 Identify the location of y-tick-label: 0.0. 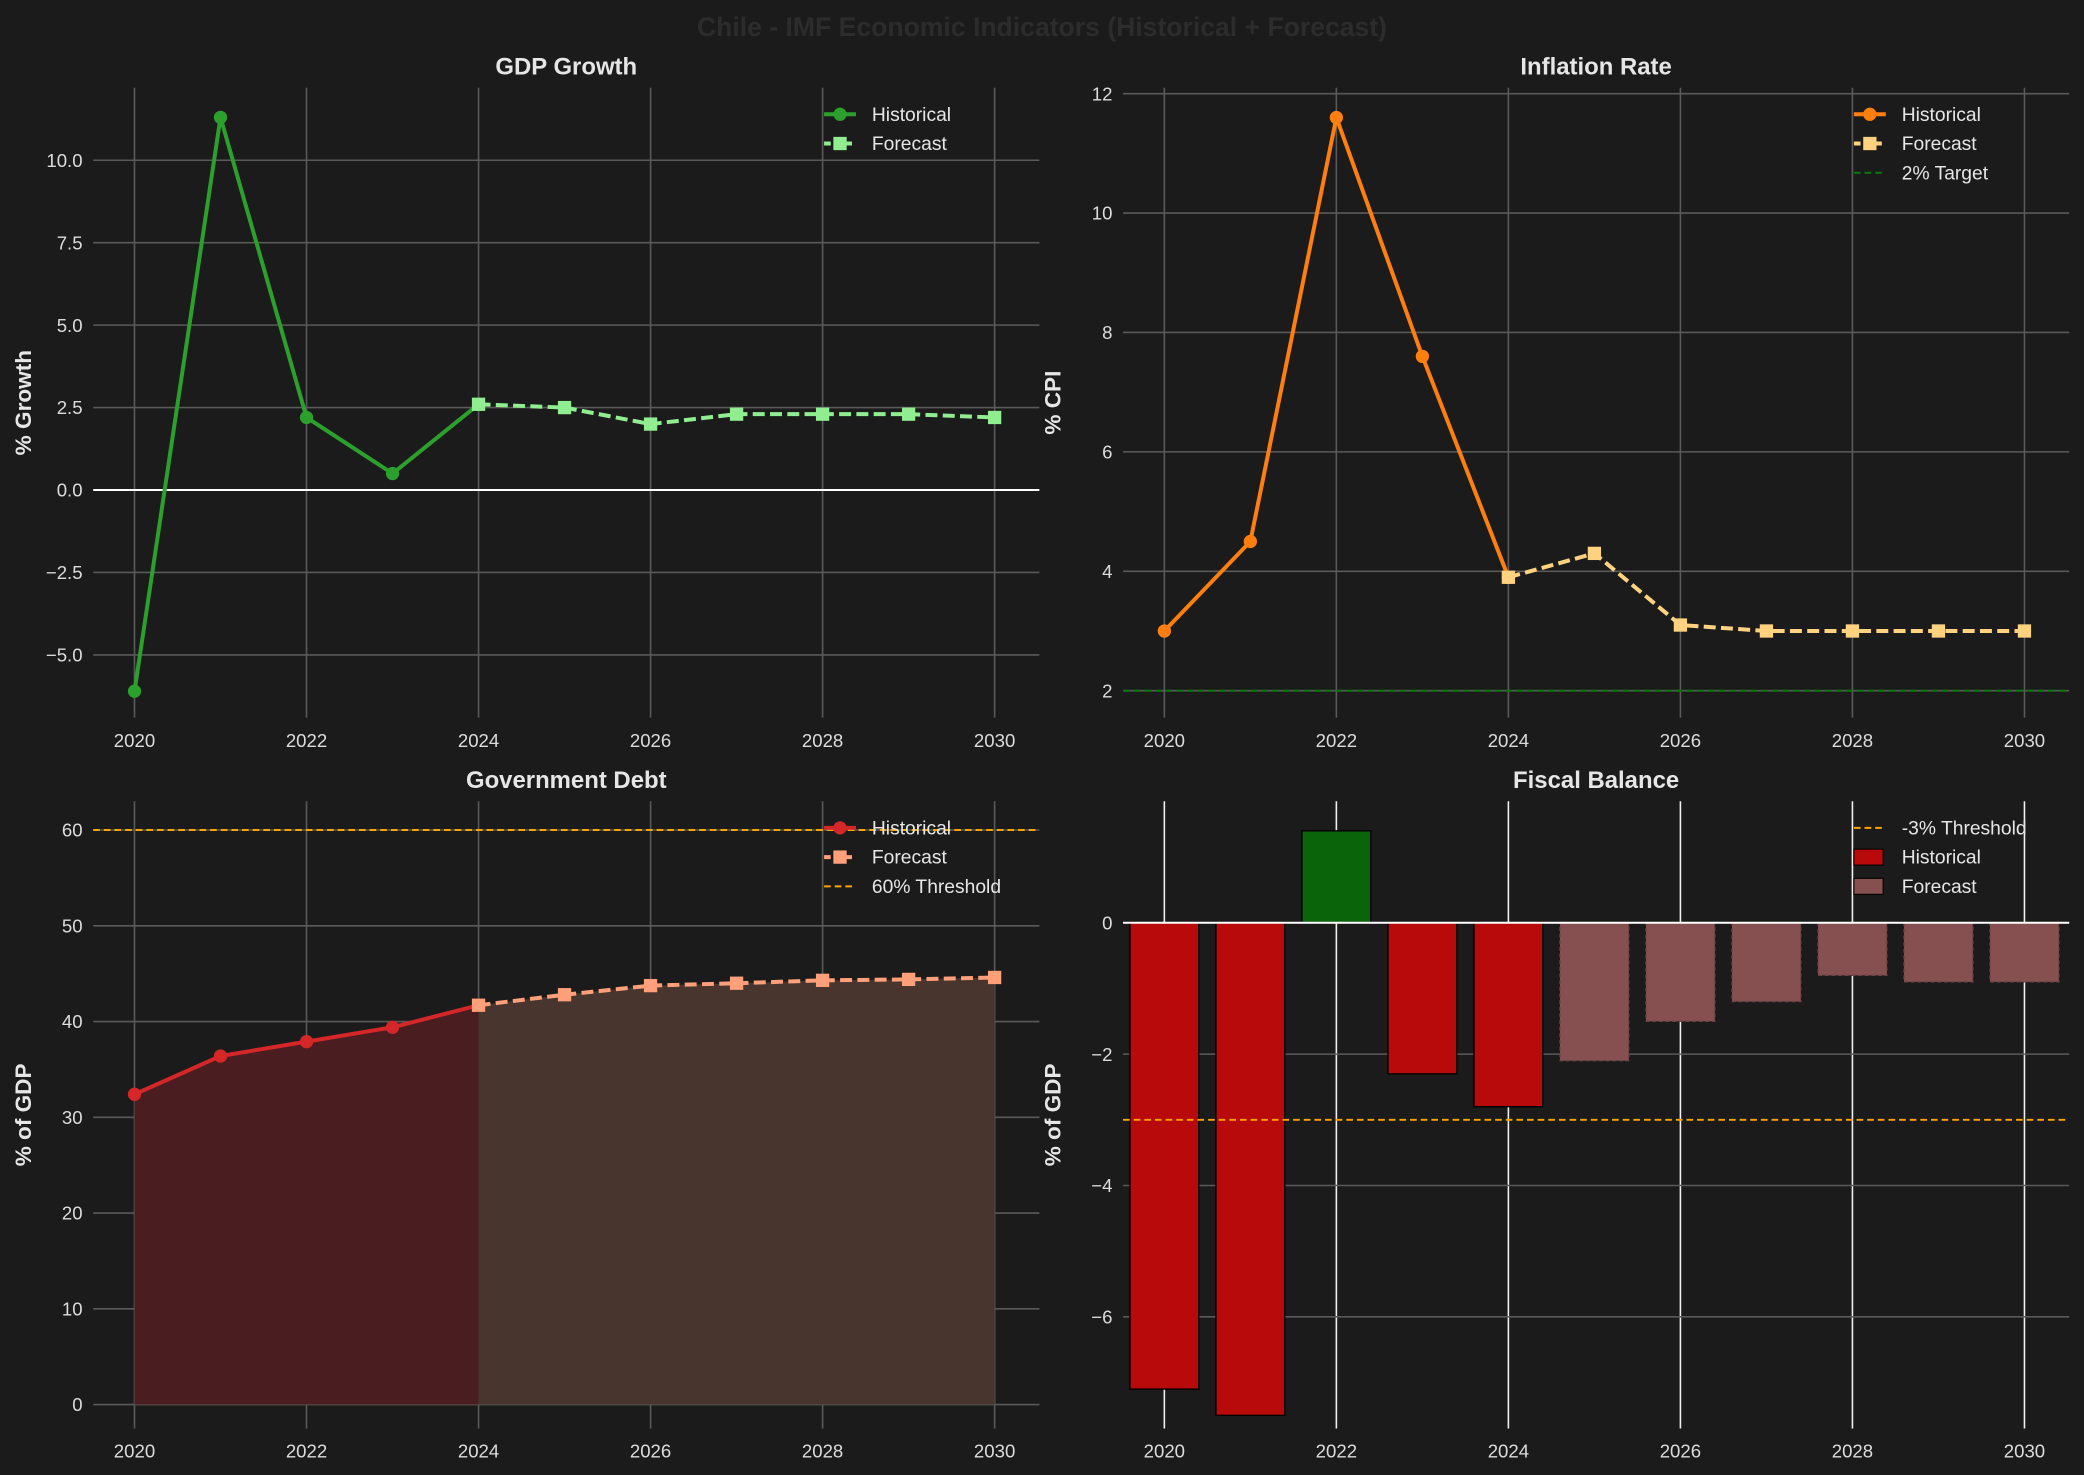
(70, 490).